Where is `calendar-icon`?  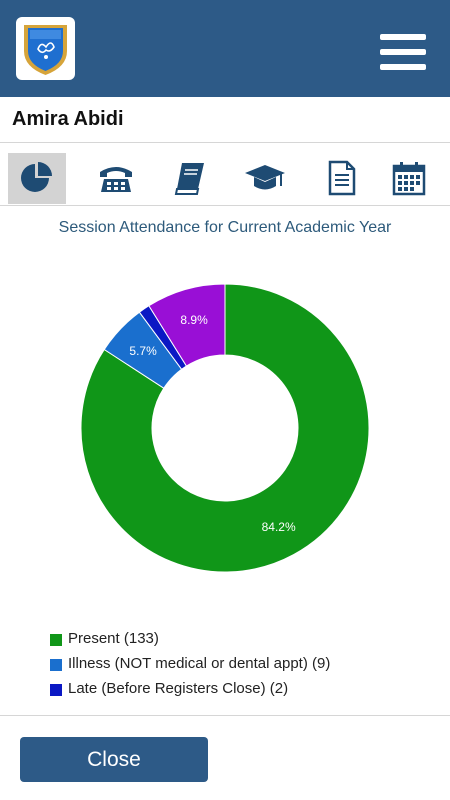 calendar-icon is located at coordinates (409, 179).